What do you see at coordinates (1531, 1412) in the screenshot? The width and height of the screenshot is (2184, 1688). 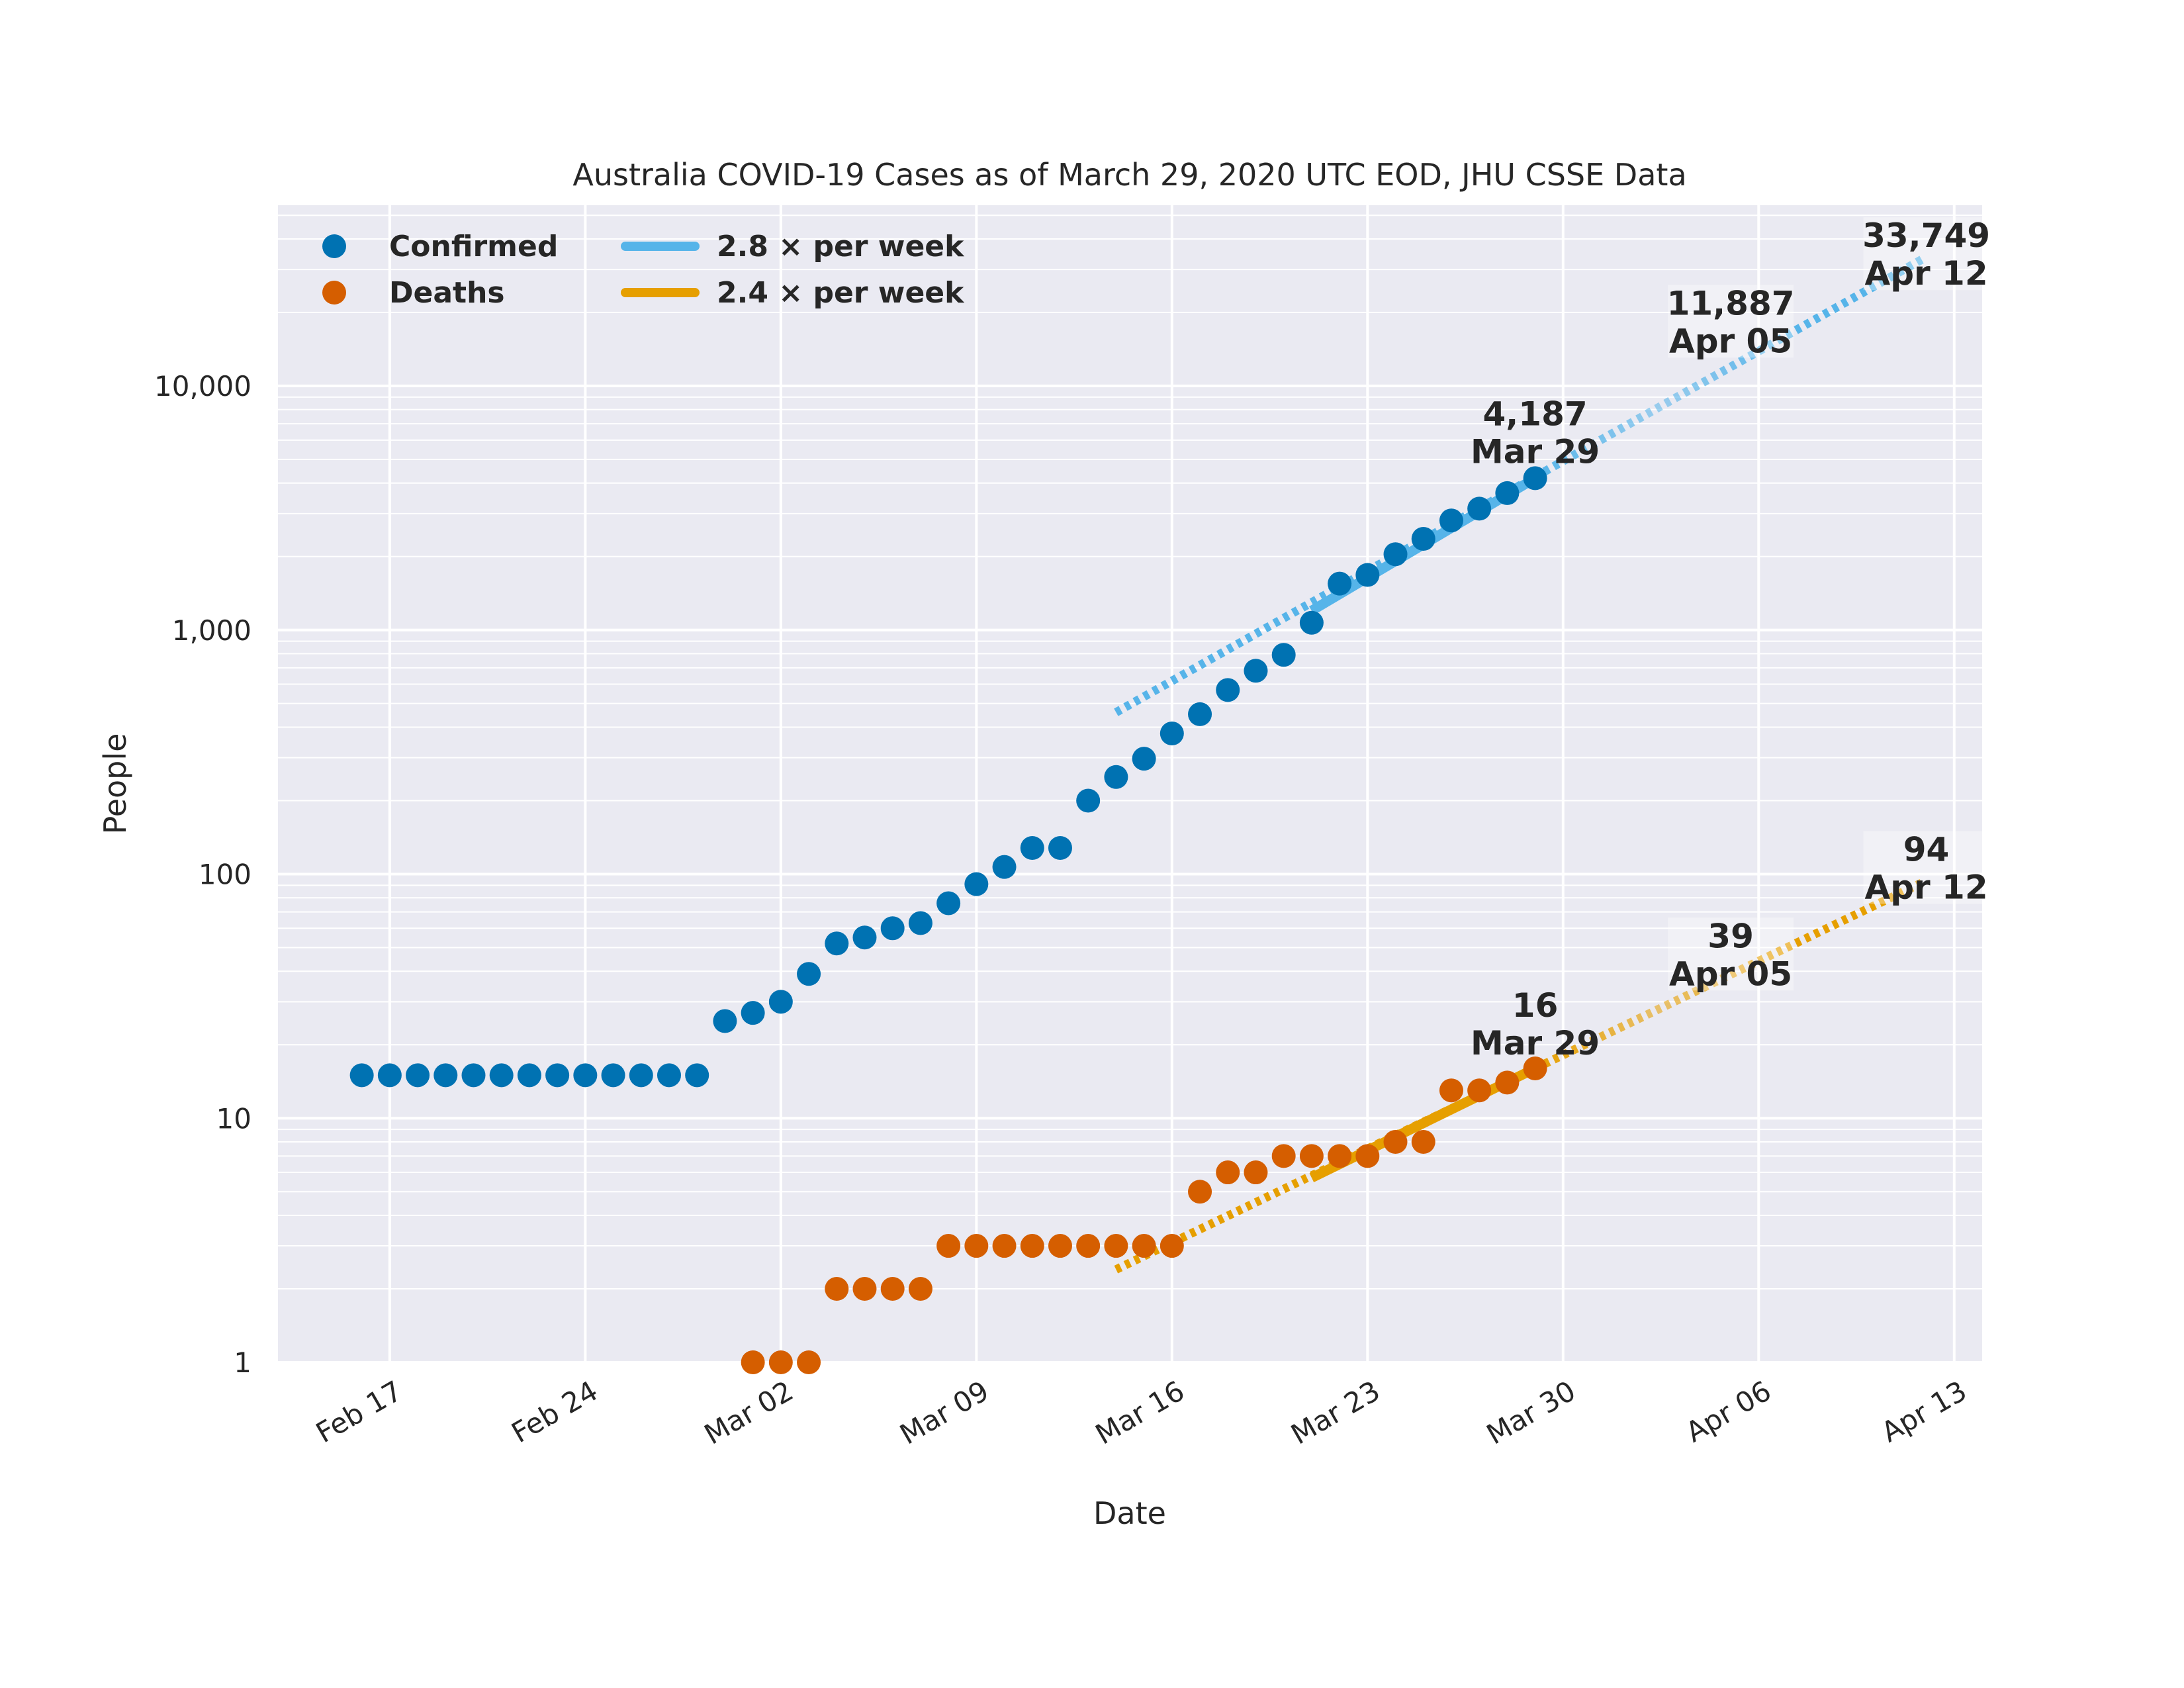 I see `x-tick-label: Mar 30` at bounding box center [1531, 1412].